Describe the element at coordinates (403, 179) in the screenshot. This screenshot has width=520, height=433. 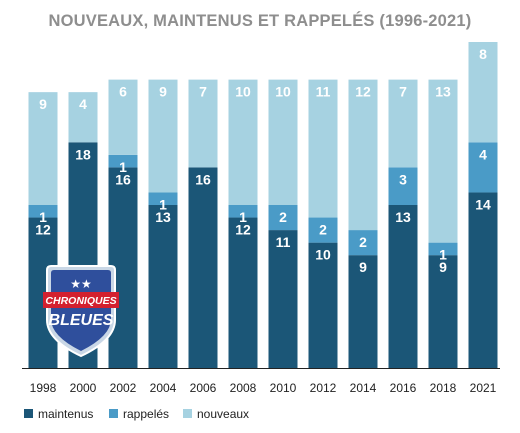
I see `bar-label-rappelés-2016: 3` at that location.